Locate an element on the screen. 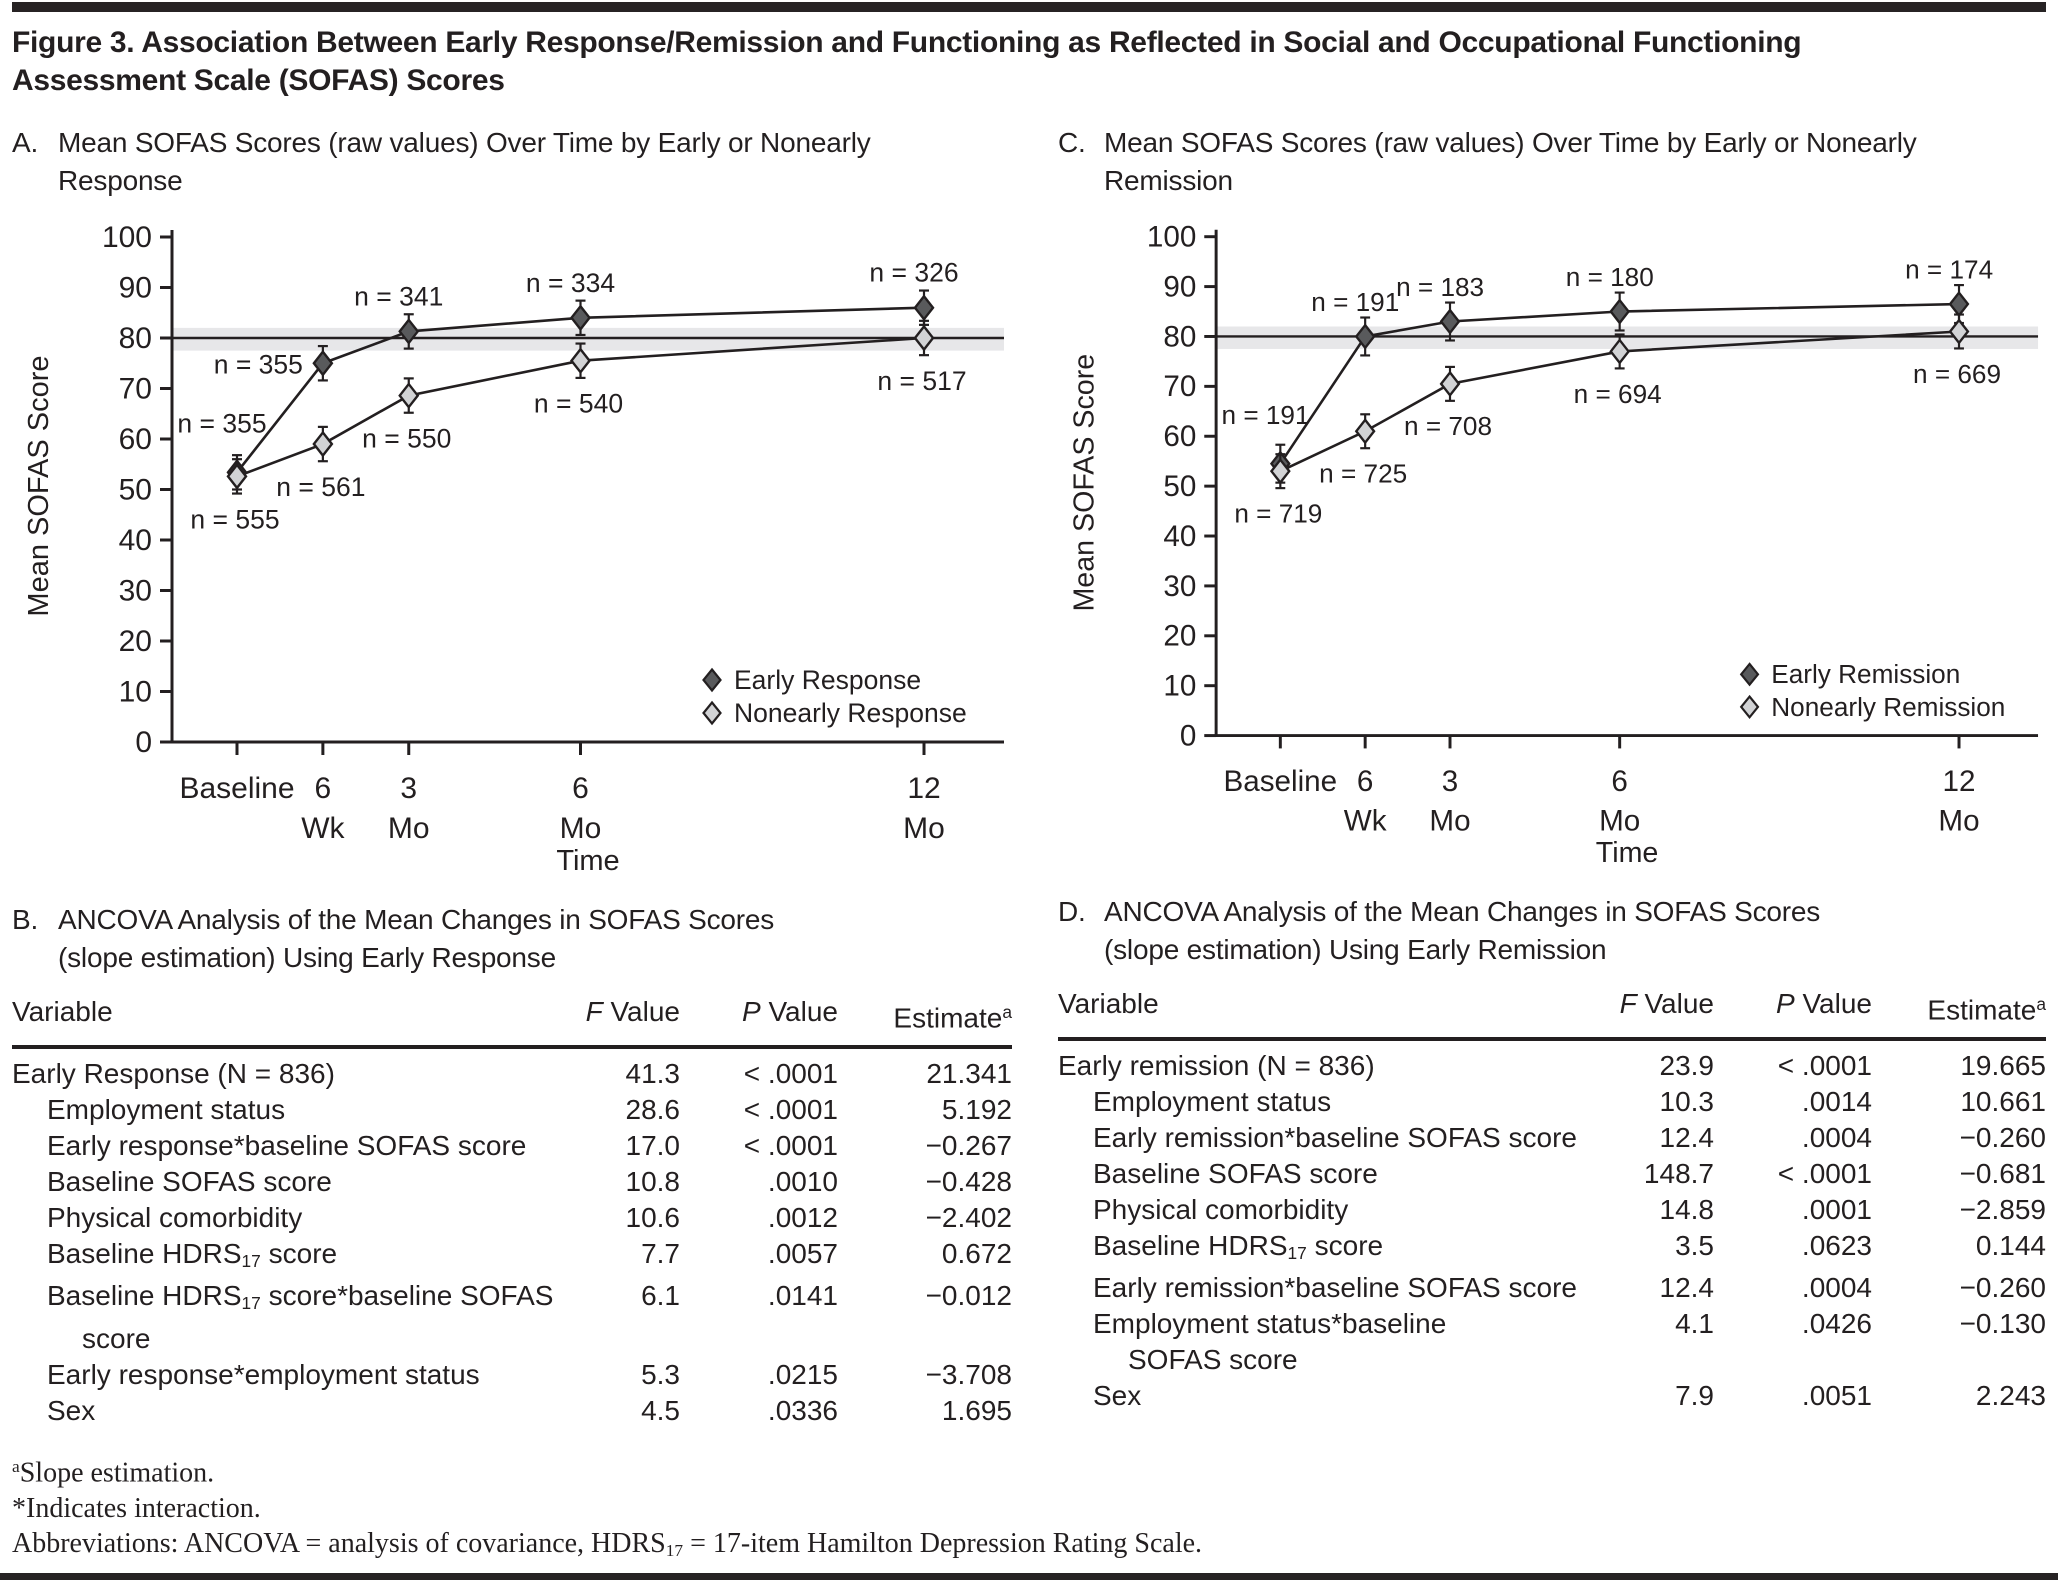 The image size is (2058, 1584). f-value: 3.5 is located at coordinates (1694, 1245).